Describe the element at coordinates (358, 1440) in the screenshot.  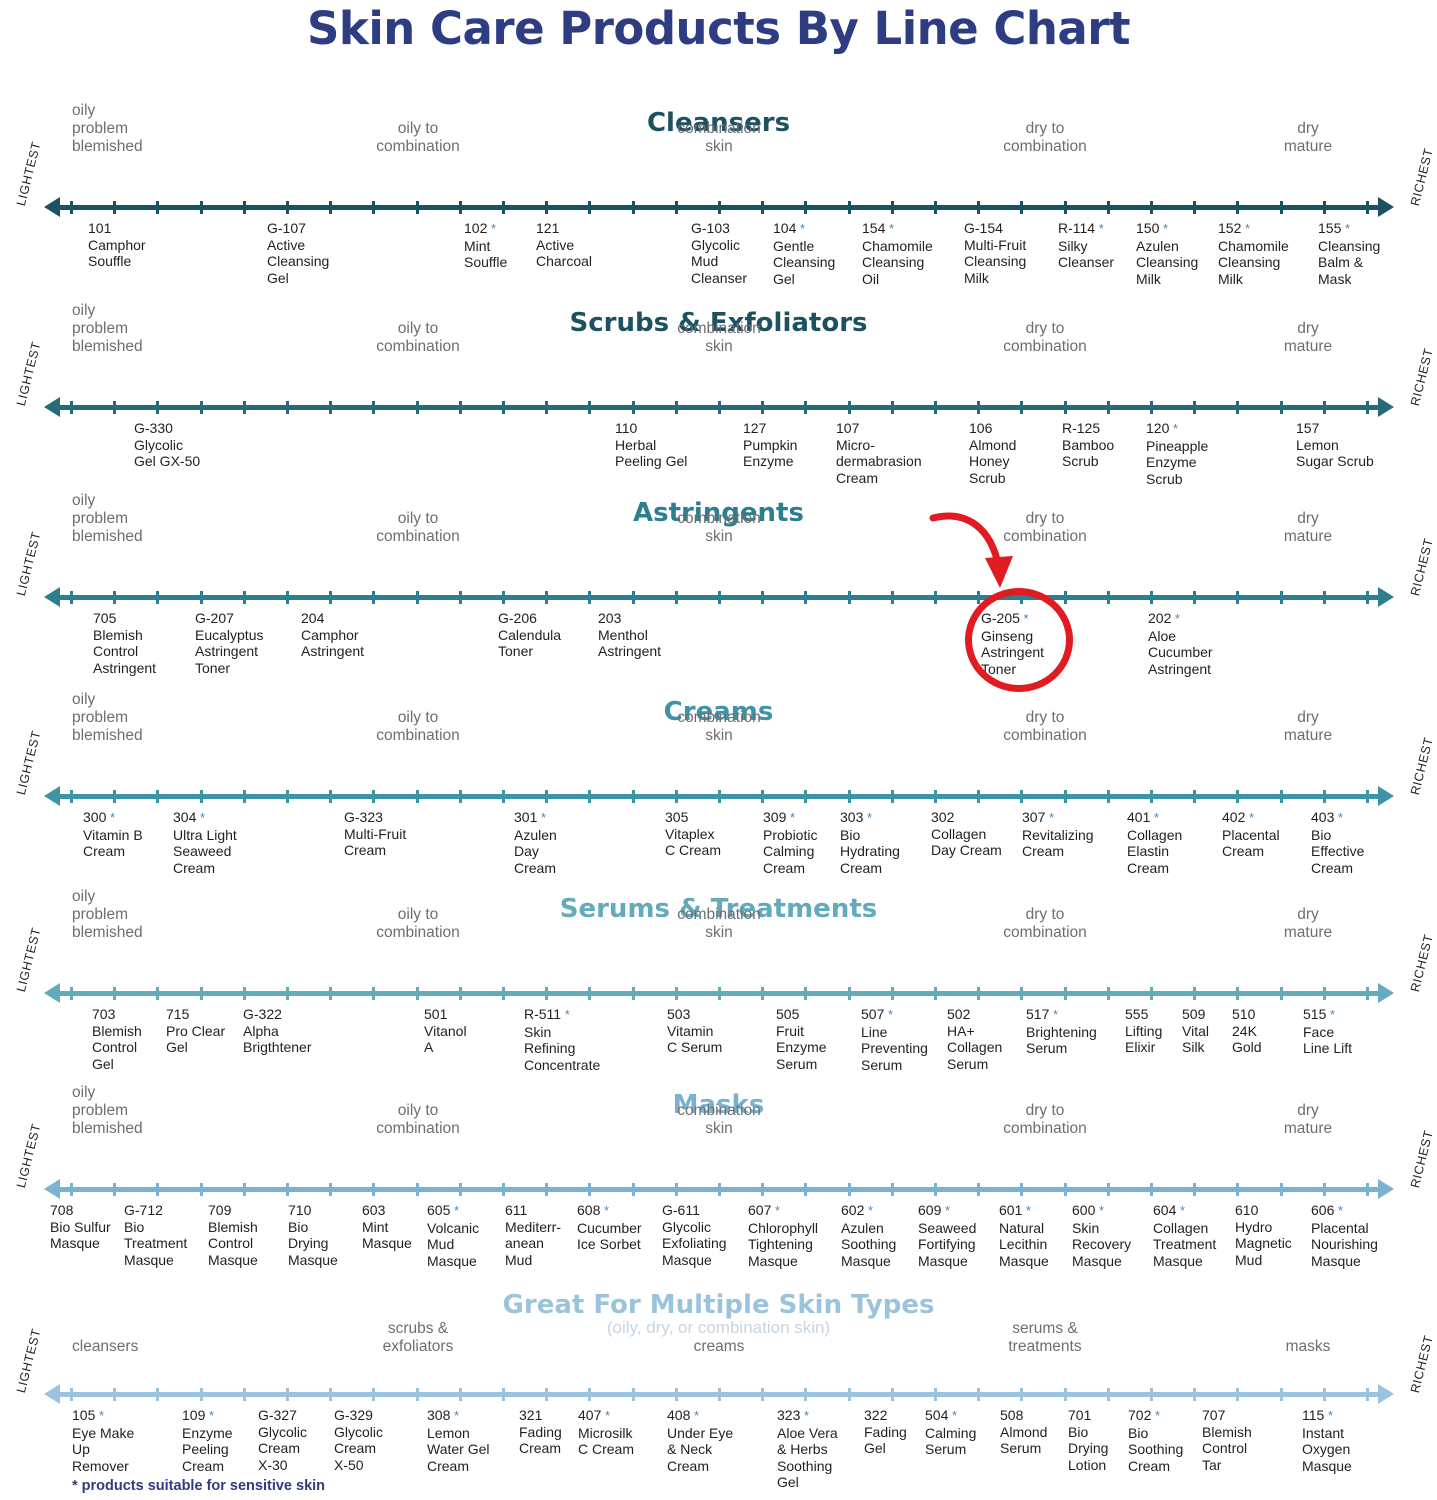
I see `product-entry: G-329 Glycolic Cream X-50` at that location.